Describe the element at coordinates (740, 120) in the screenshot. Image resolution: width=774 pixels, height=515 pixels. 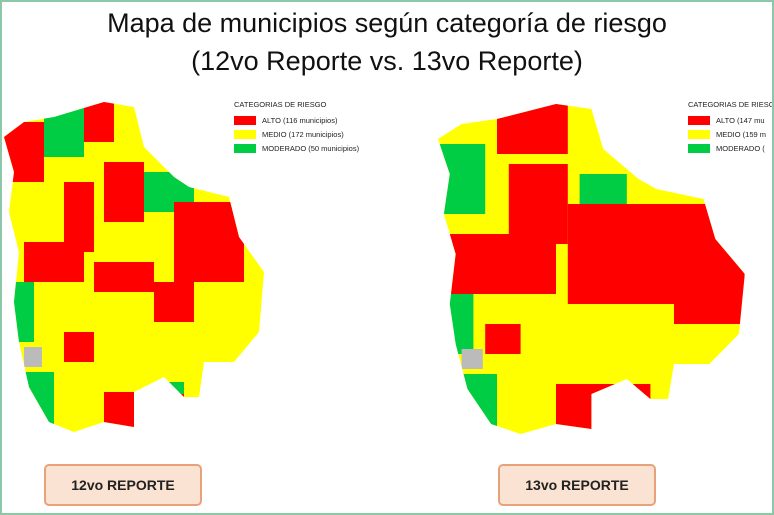
I see `legend-text: ALTO (147 mu` at that location.